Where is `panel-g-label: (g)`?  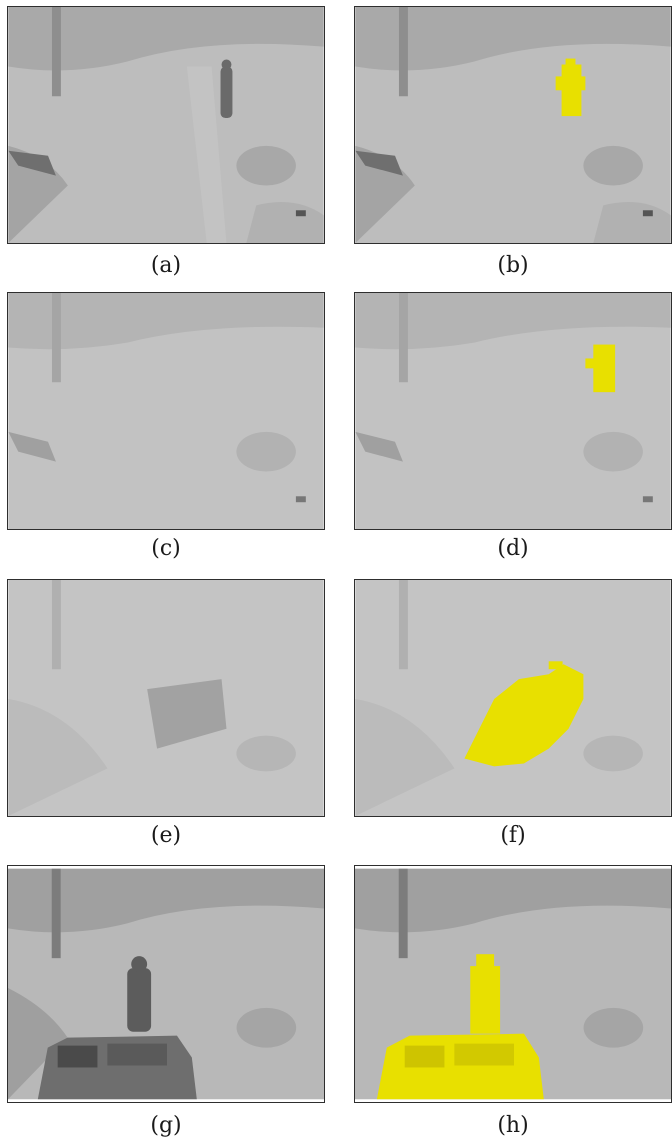 panel-g-label: (g) is located at coordinates (166, 1125).